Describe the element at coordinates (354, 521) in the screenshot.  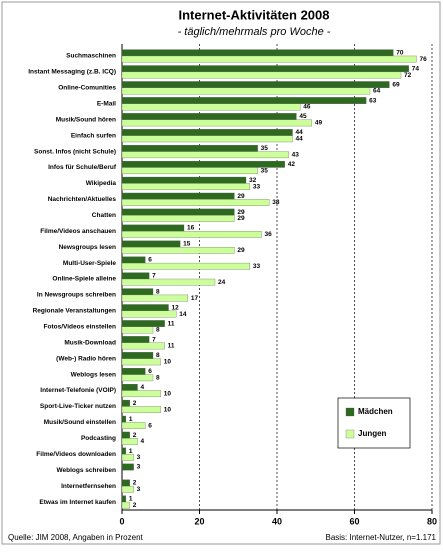
I see `x-tick-label: 60` at that location.